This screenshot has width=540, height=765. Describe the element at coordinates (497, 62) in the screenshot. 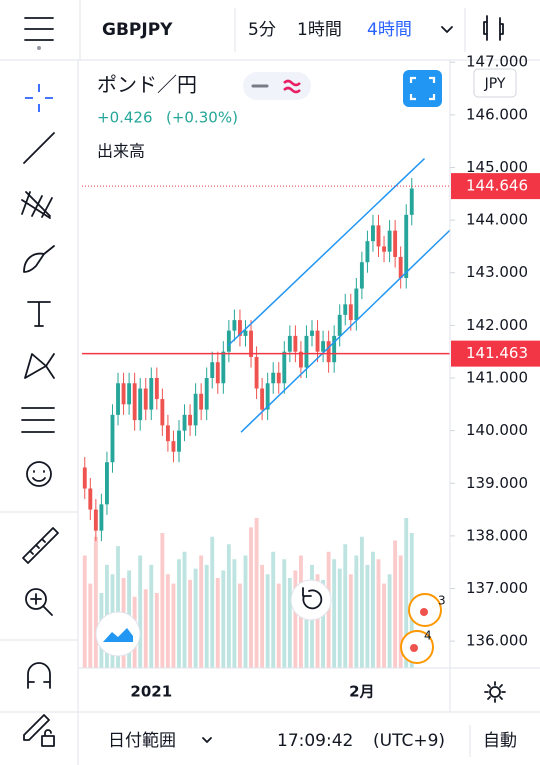

I see `y-tick-label: 147.000` at that location.